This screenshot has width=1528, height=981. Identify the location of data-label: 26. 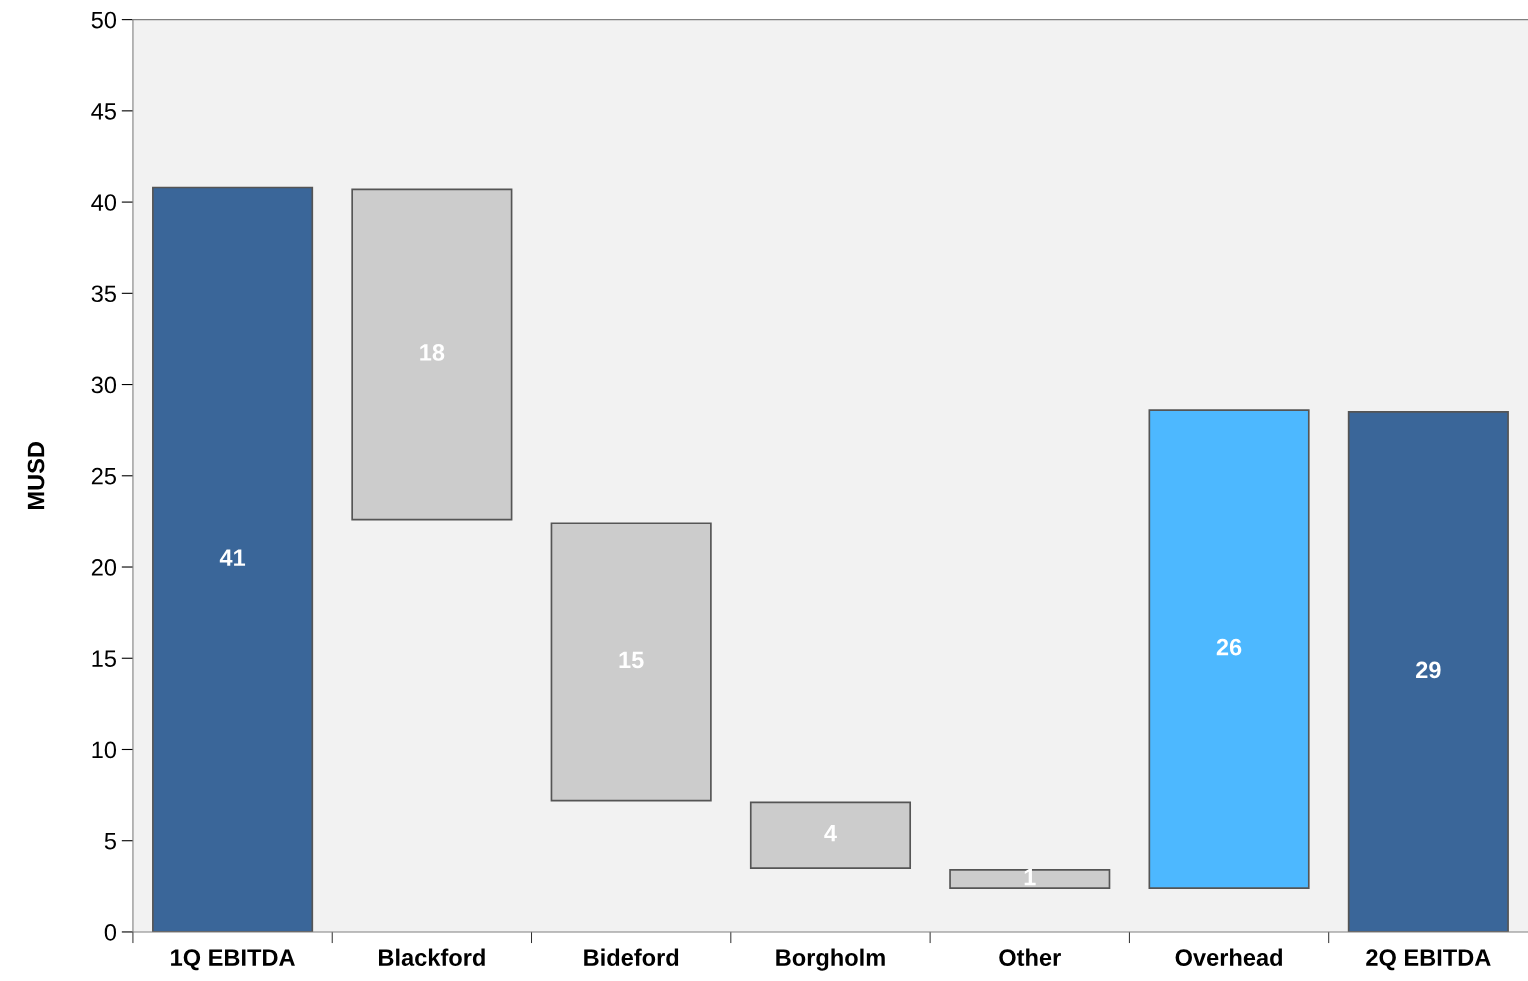
(1229, 647).